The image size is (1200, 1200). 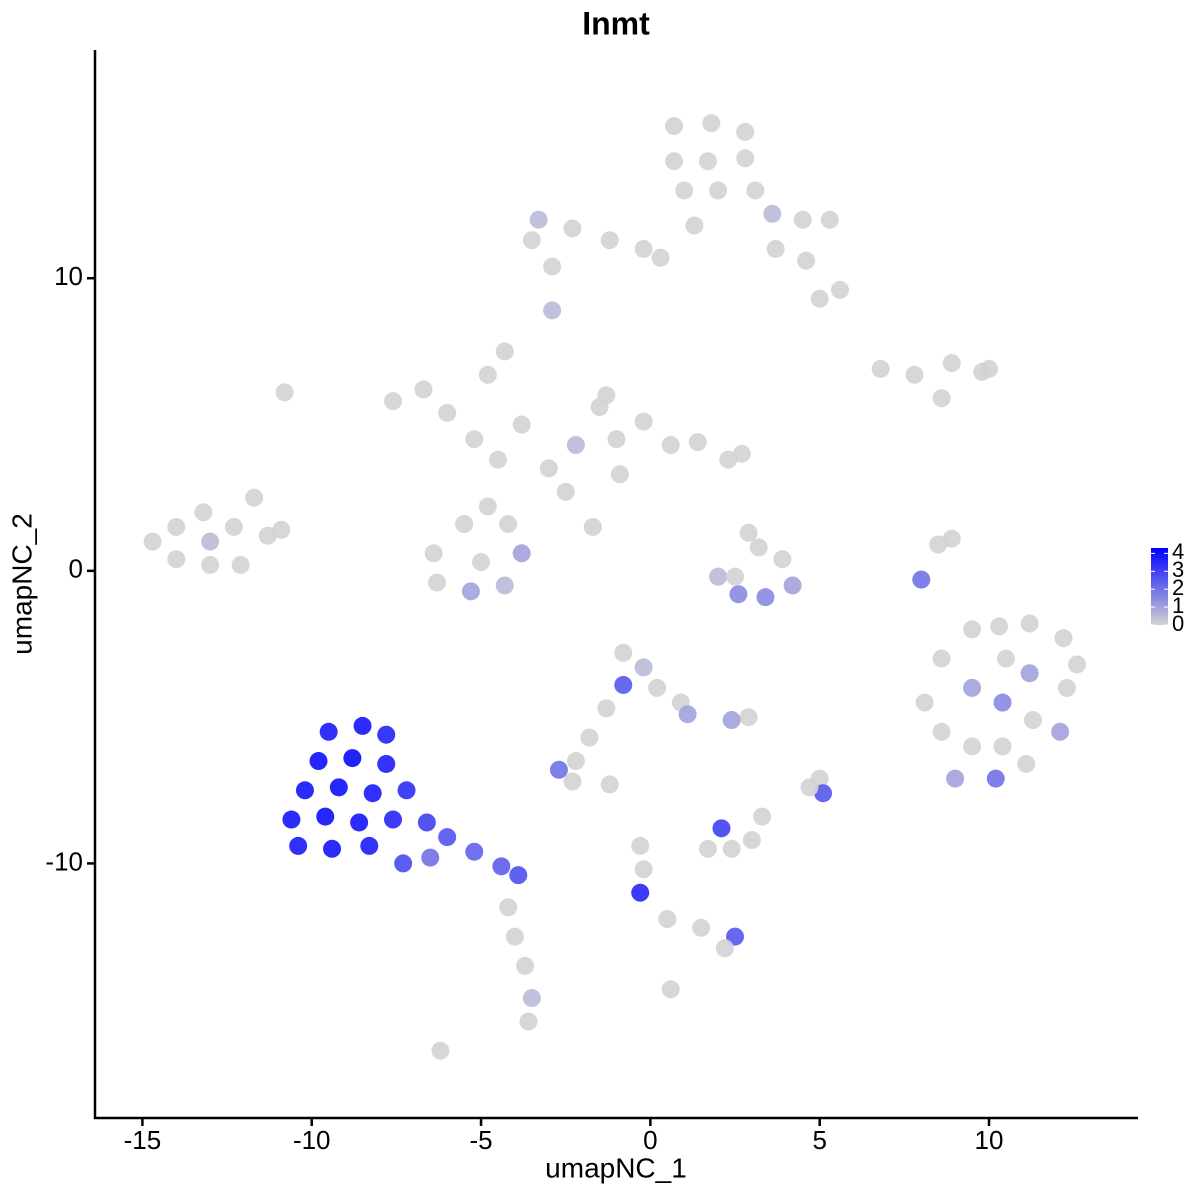 What do you see at coordinates (1178, 551) in the screenshot?
I see `colorbar-label: 4` at bounding box center [1178, 551].